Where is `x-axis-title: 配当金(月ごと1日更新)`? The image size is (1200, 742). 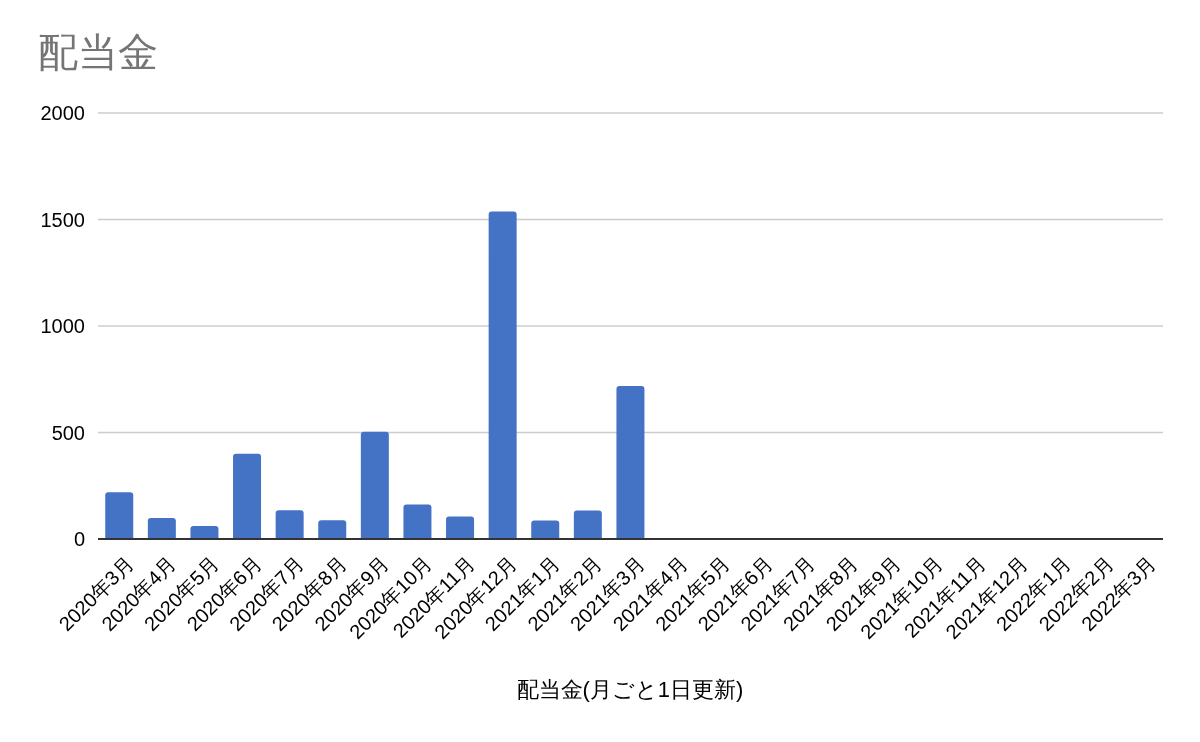 x-axis-title: 配当金(月ごと1日更新) is located at coordinates (630, 690).